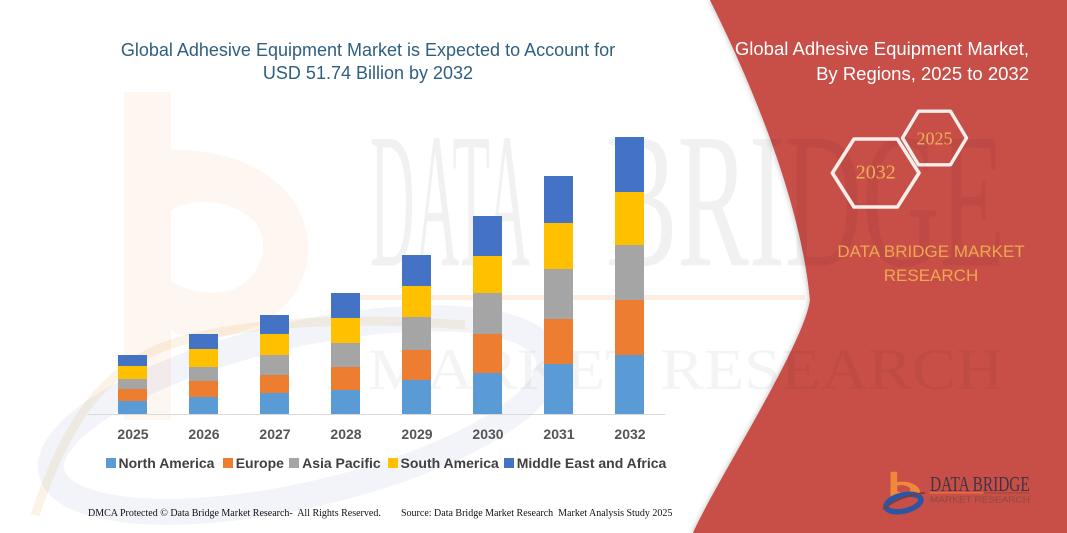 This screenshot has height=533, width=1067. What do you see at coordinates (980, 484) in the screenshot?
I see `svg-text: DATA BRIDGE` at bounding box center [980, 484].